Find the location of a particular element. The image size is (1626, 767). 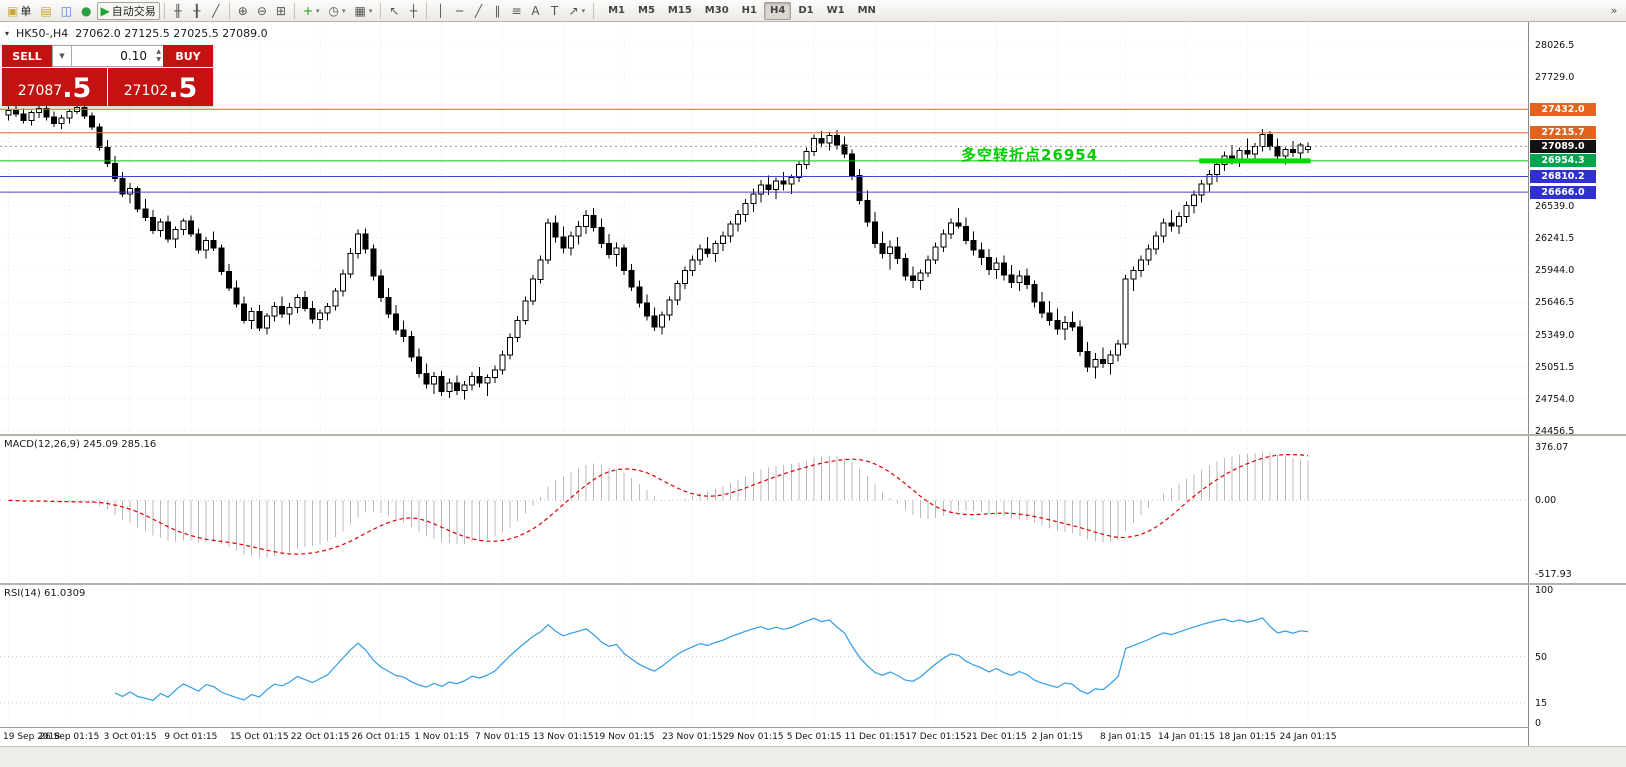

accounts-icon: ▤ is located at coordinates (45, 11).